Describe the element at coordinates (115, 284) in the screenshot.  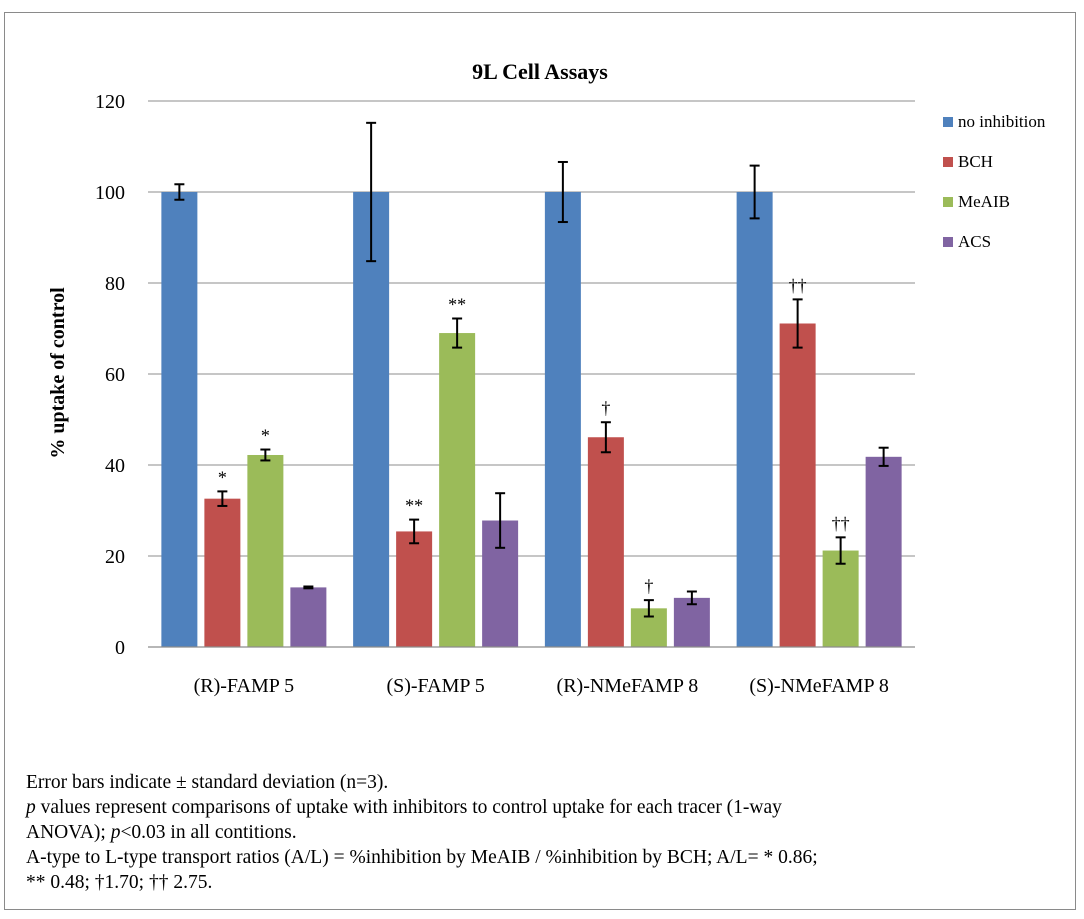
I see `y-tick-label: 80` at that location.